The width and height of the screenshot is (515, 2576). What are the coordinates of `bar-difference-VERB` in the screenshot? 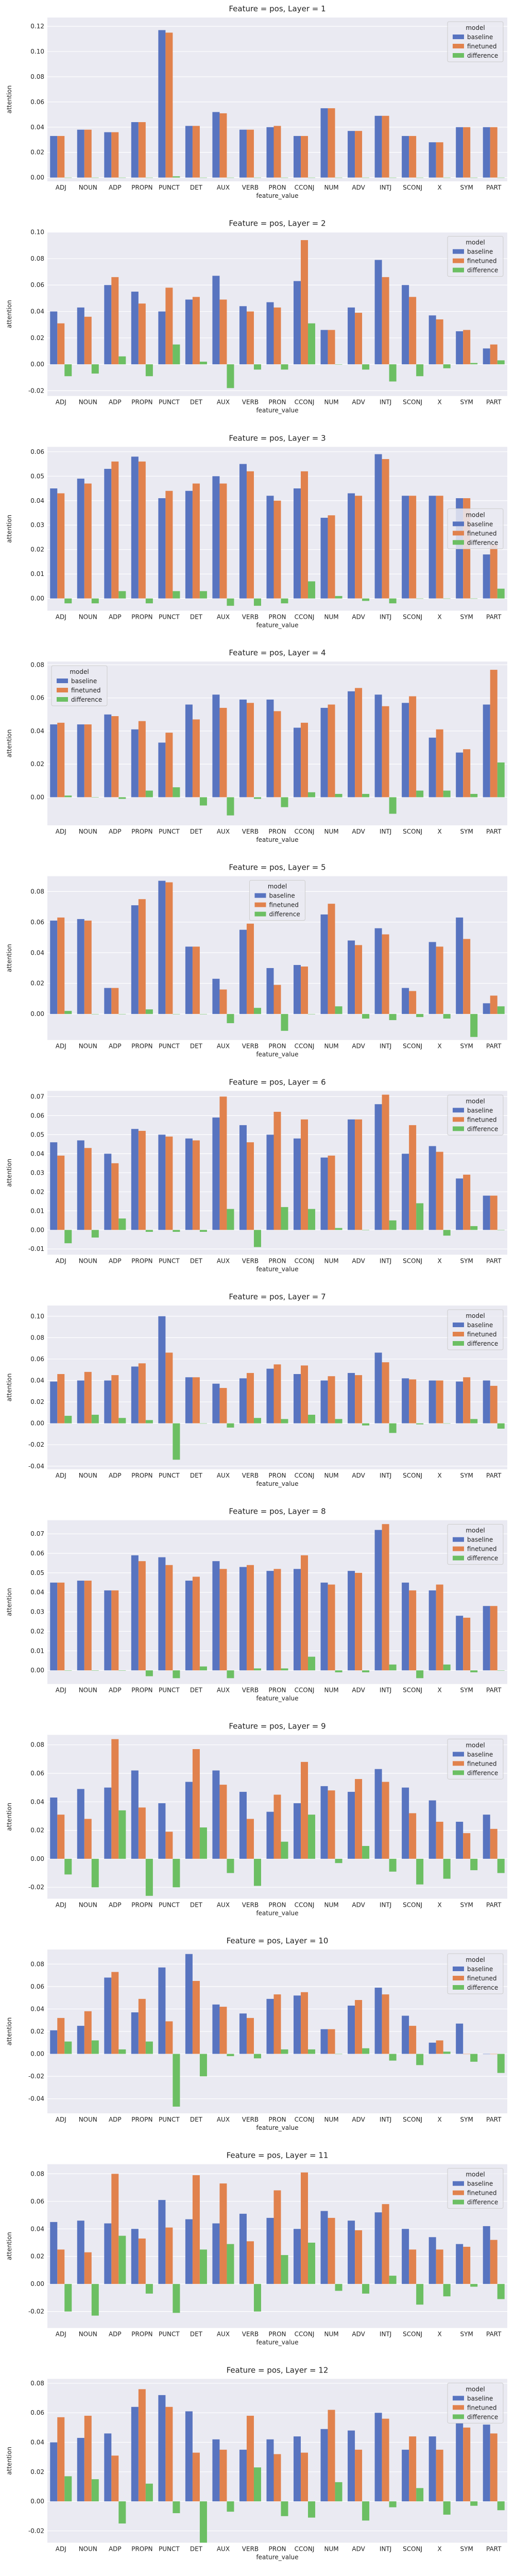 It's located at (257, 1420).